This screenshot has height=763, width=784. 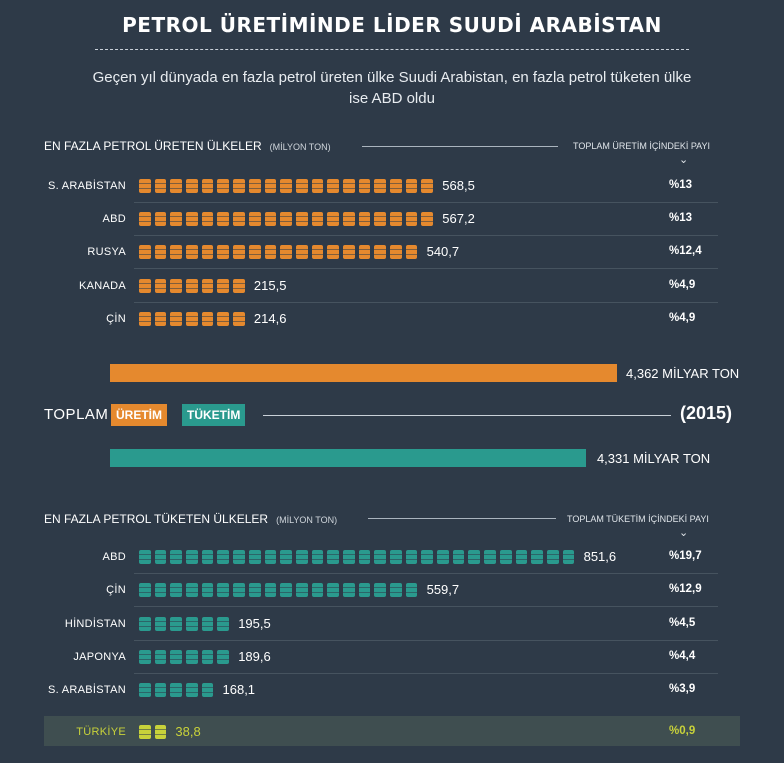 I want to click on value-label: 540,7, so click(x=443, y=252).